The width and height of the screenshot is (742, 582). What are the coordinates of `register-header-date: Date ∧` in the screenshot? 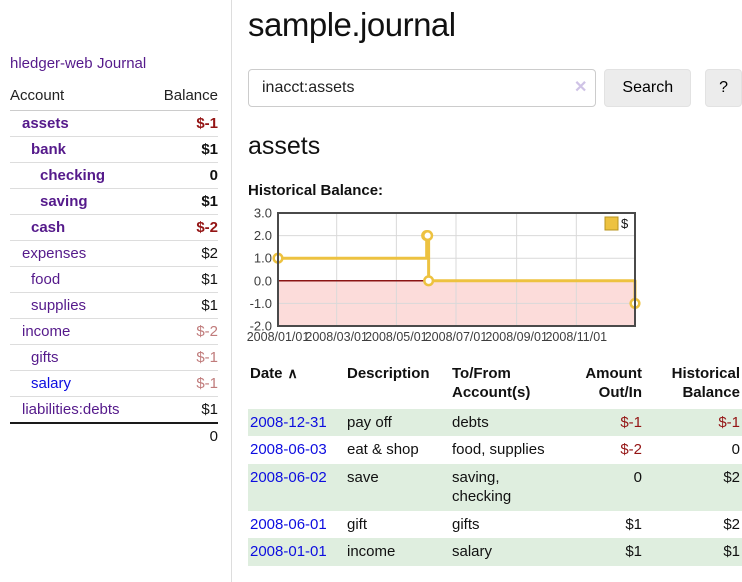 It's located at (274, 374).